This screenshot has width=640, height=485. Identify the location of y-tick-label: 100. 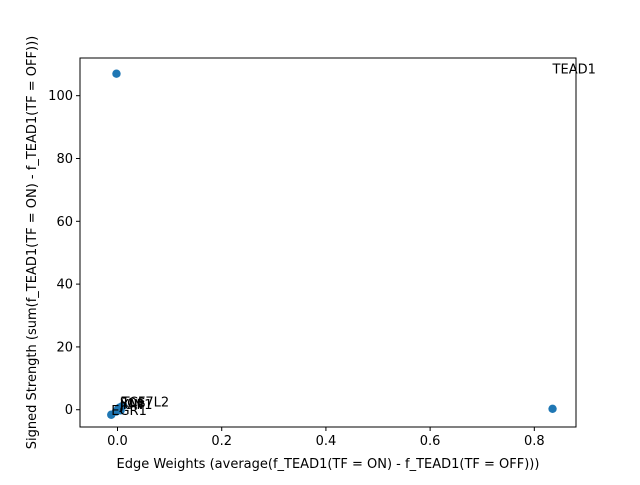
(60, 96).